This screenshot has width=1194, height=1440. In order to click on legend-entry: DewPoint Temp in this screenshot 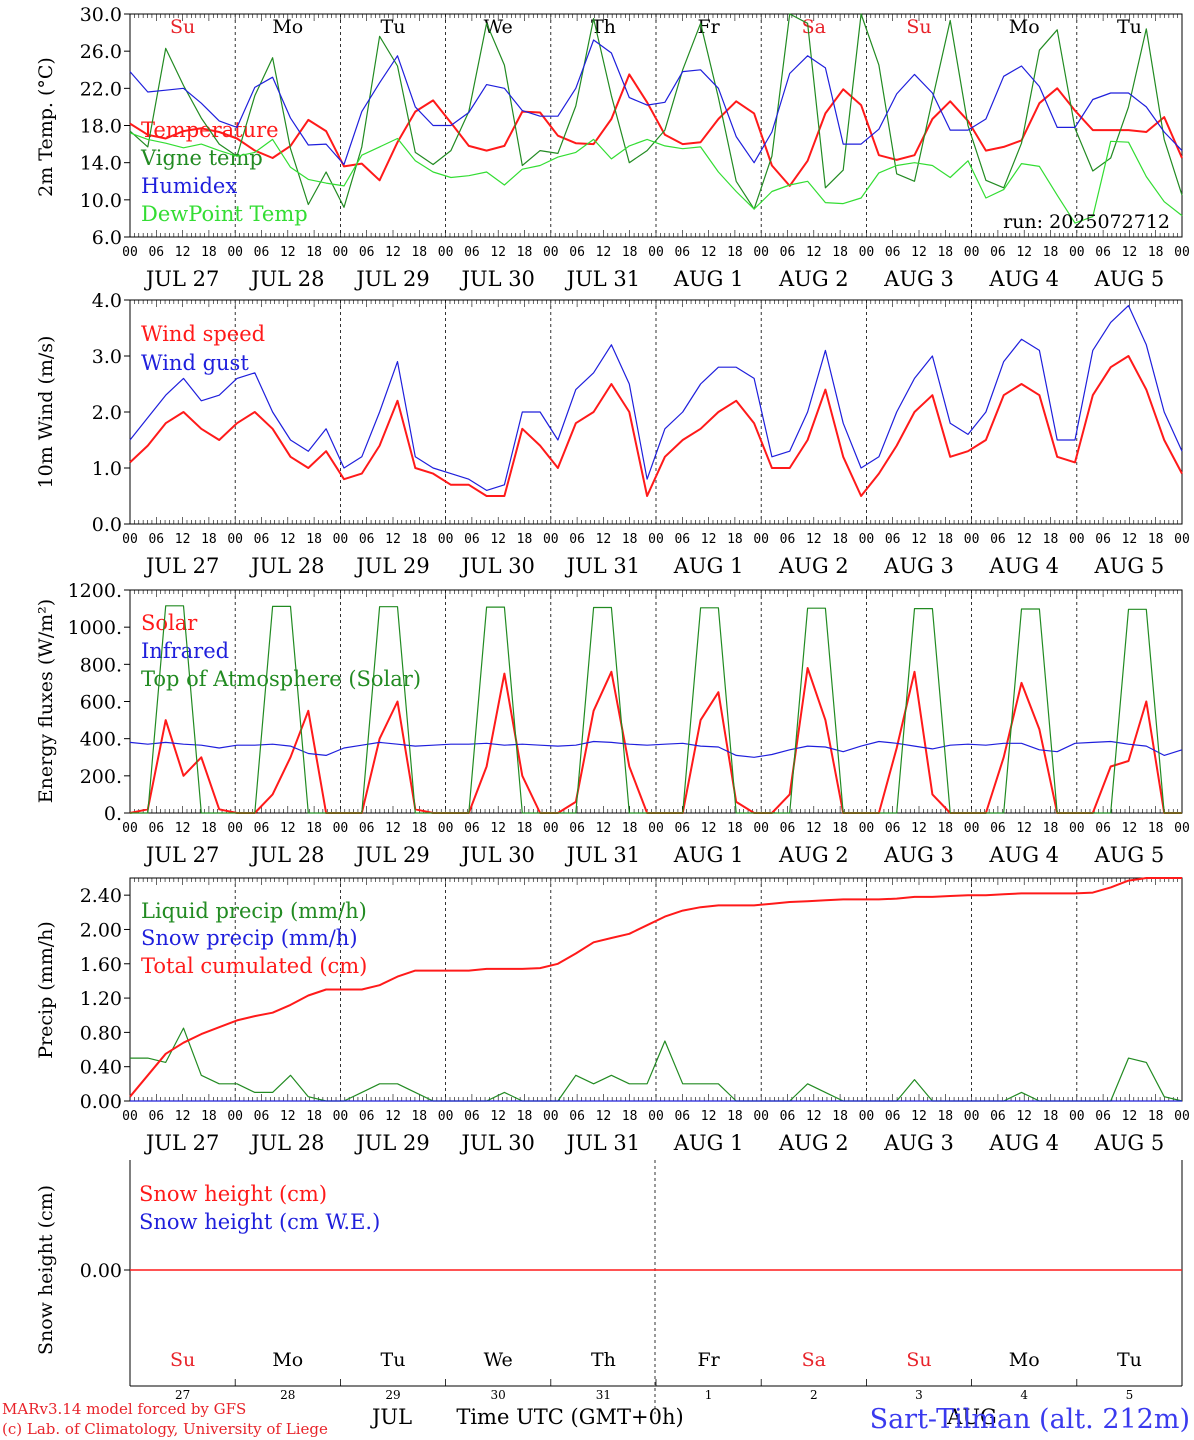, I will do `click(224, 214)`.